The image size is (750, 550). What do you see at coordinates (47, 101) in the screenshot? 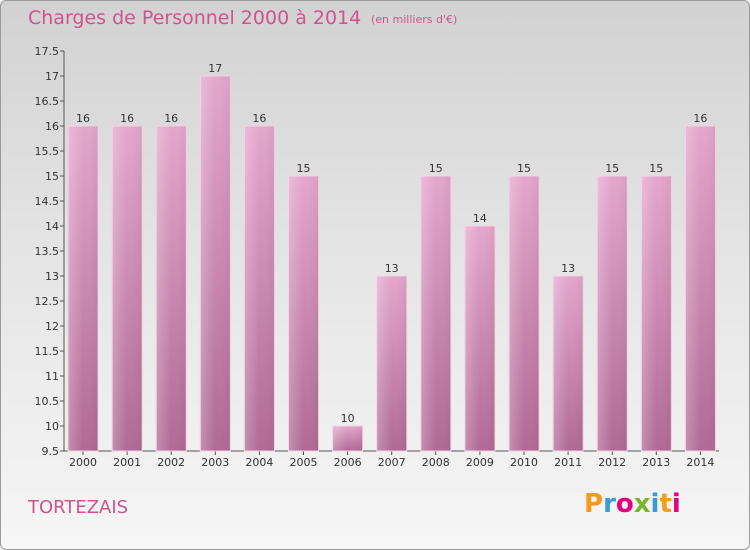
I see `y-tick-label: 16.5` at bounding box center [47, 101].